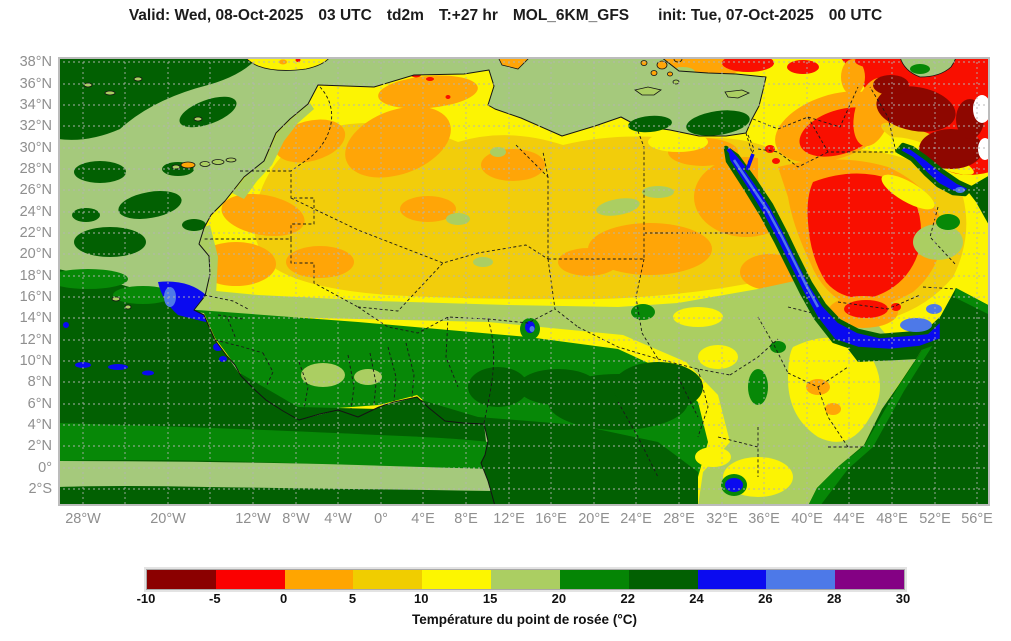  Describe the element at coordinates (296, 519) in the screenshot. I see `lon-tick-label: 8°W` at that location.